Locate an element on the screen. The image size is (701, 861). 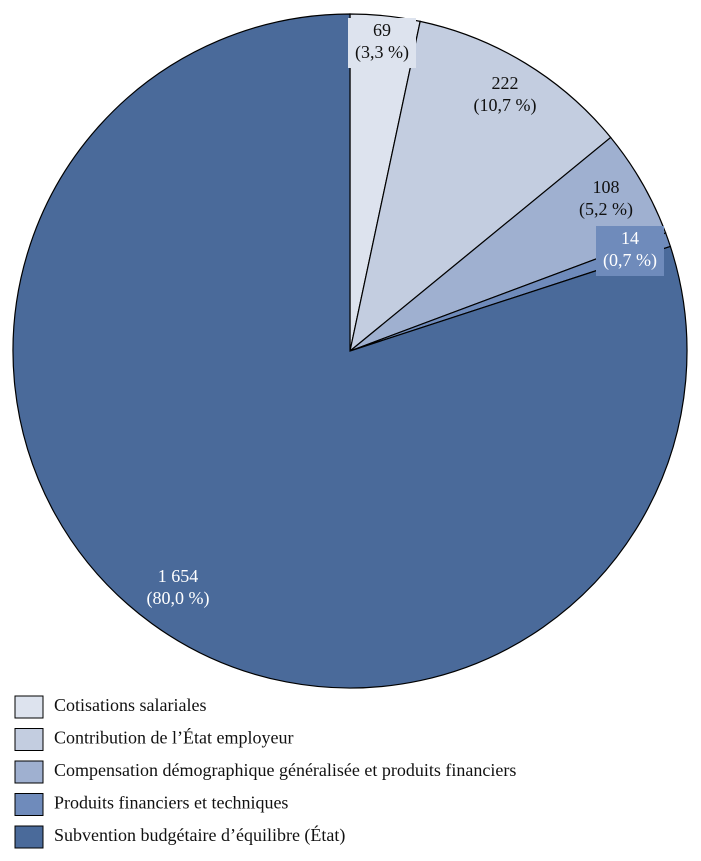
value-label: 222 is located at coordinates (505, 83).